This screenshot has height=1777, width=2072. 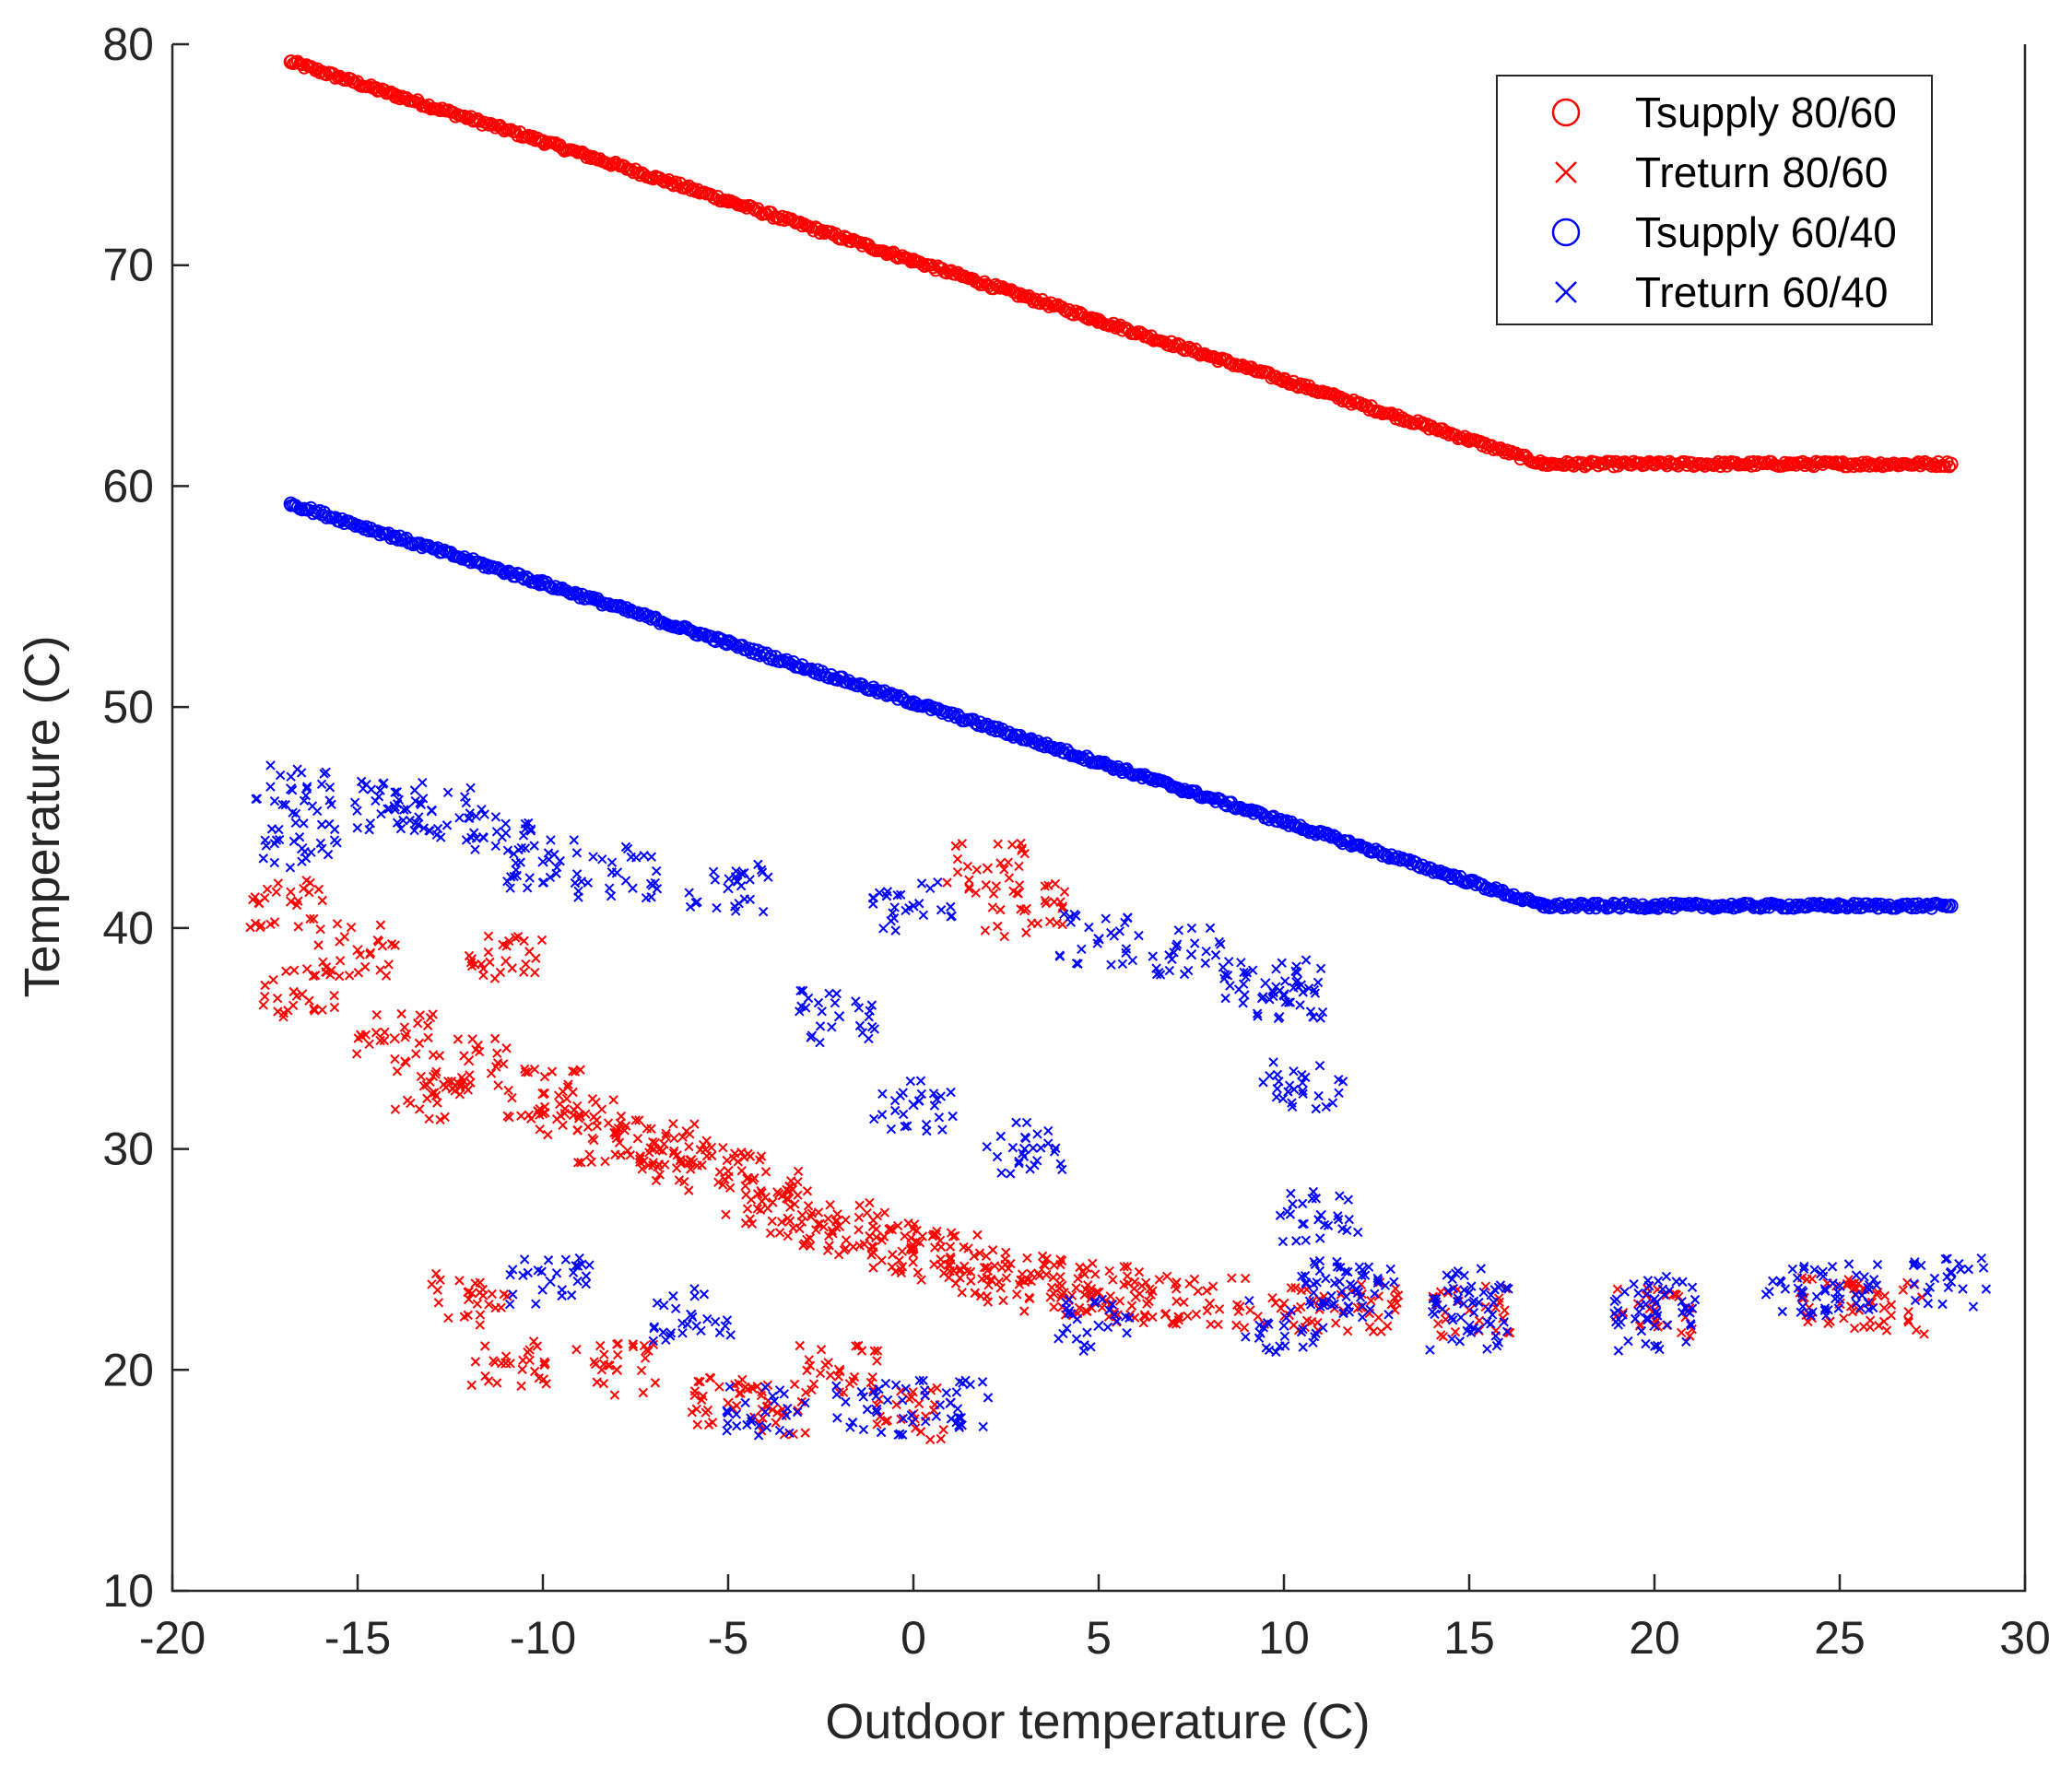 What do you see at coordinates (357, 1638) in the screenshot?
I see `x-tick-label: -15` at bounding box center [357, 1638].